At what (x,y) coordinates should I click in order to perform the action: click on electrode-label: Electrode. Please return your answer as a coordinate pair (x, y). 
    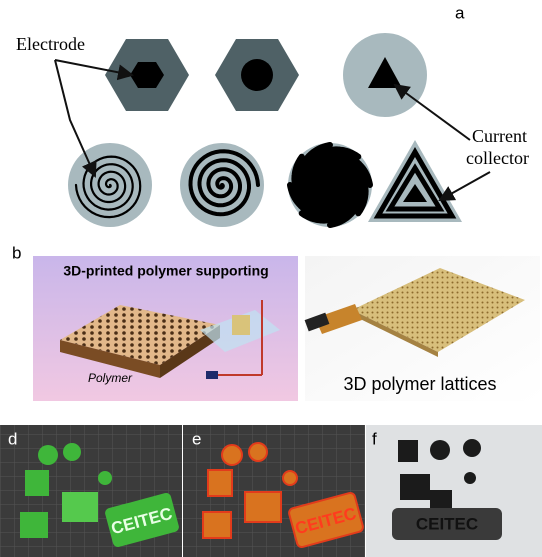
    Looking at the image, I should click on (50, 44).